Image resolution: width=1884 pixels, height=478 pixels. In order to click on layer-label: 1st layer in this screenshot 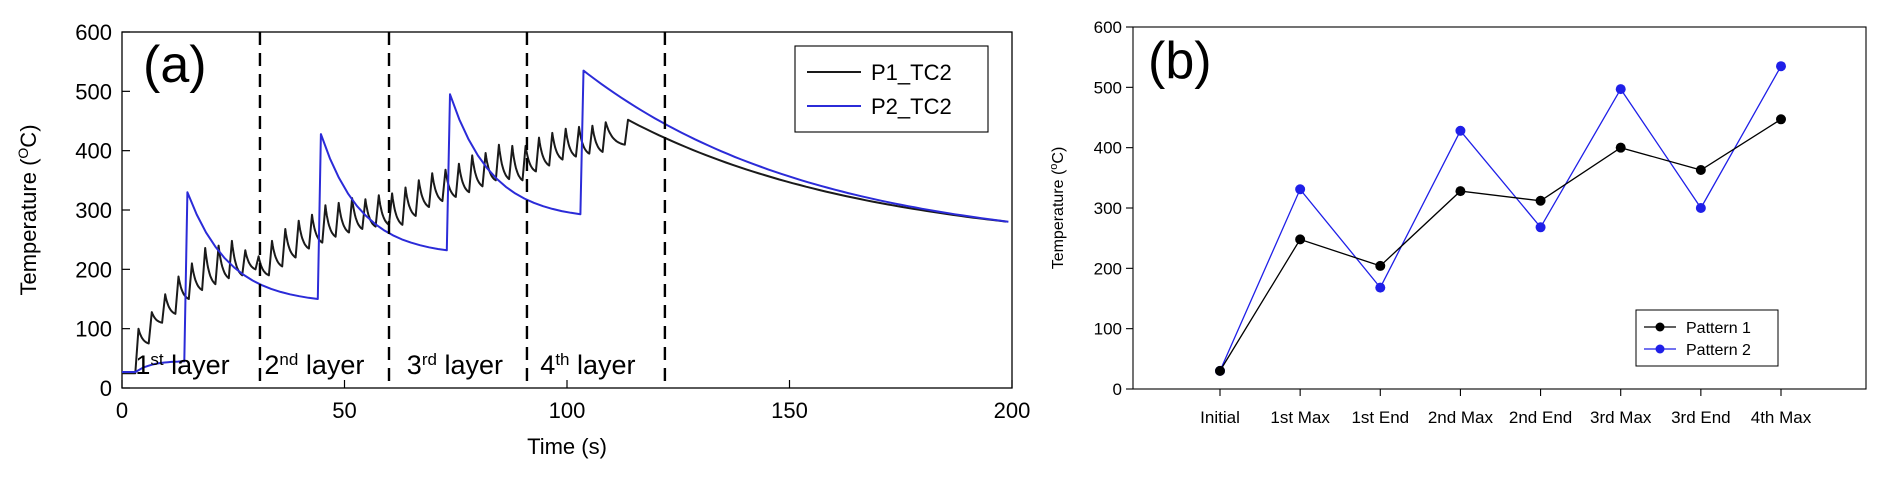, I will do `click(182, 365)`.